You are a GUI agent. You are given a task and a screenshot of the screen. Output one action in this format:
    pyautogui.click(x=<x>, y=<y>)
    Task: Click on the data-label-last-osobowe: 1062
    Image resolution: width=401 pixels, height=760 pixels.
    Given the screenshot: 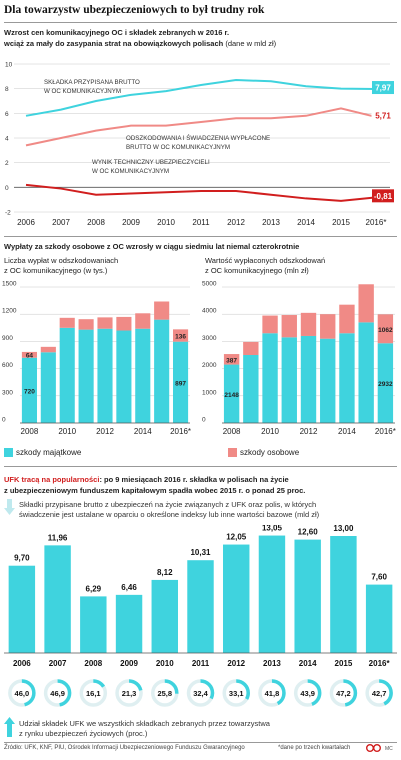 What is the action you would take?
    pyautogui.click(x=385, y=330)
    